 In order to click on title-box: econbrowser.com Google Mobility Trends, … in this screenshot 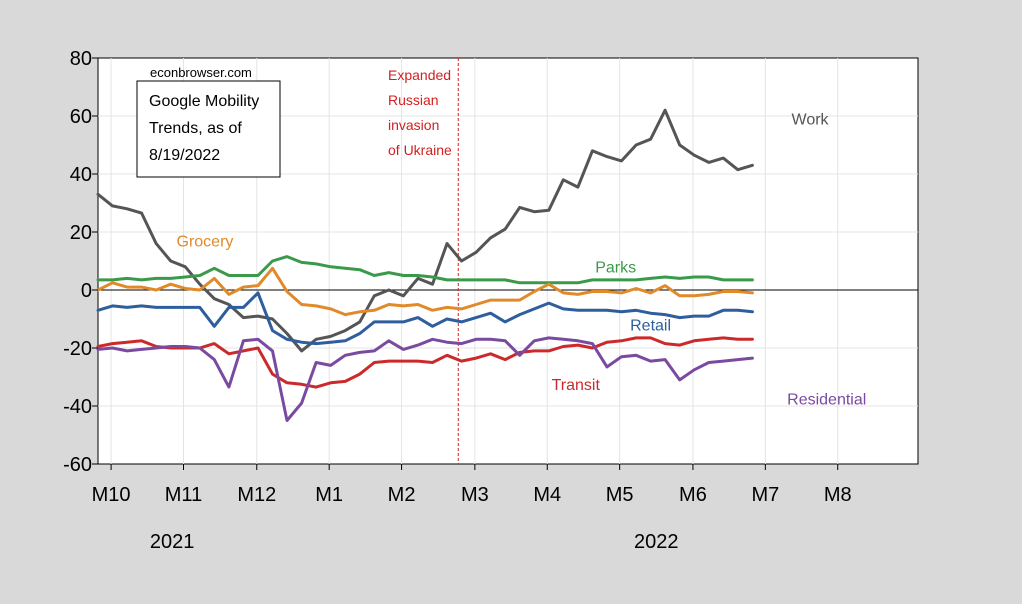, I will do `click(208, 121)`.